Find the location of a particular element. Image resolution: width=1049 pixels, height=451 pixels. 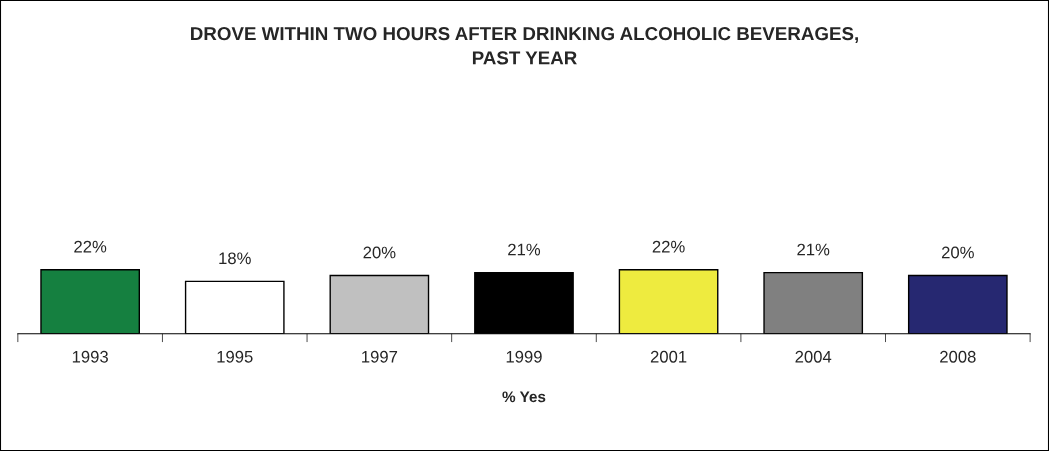

x-tick-label: 1995 is located at coordinates (235, 356).